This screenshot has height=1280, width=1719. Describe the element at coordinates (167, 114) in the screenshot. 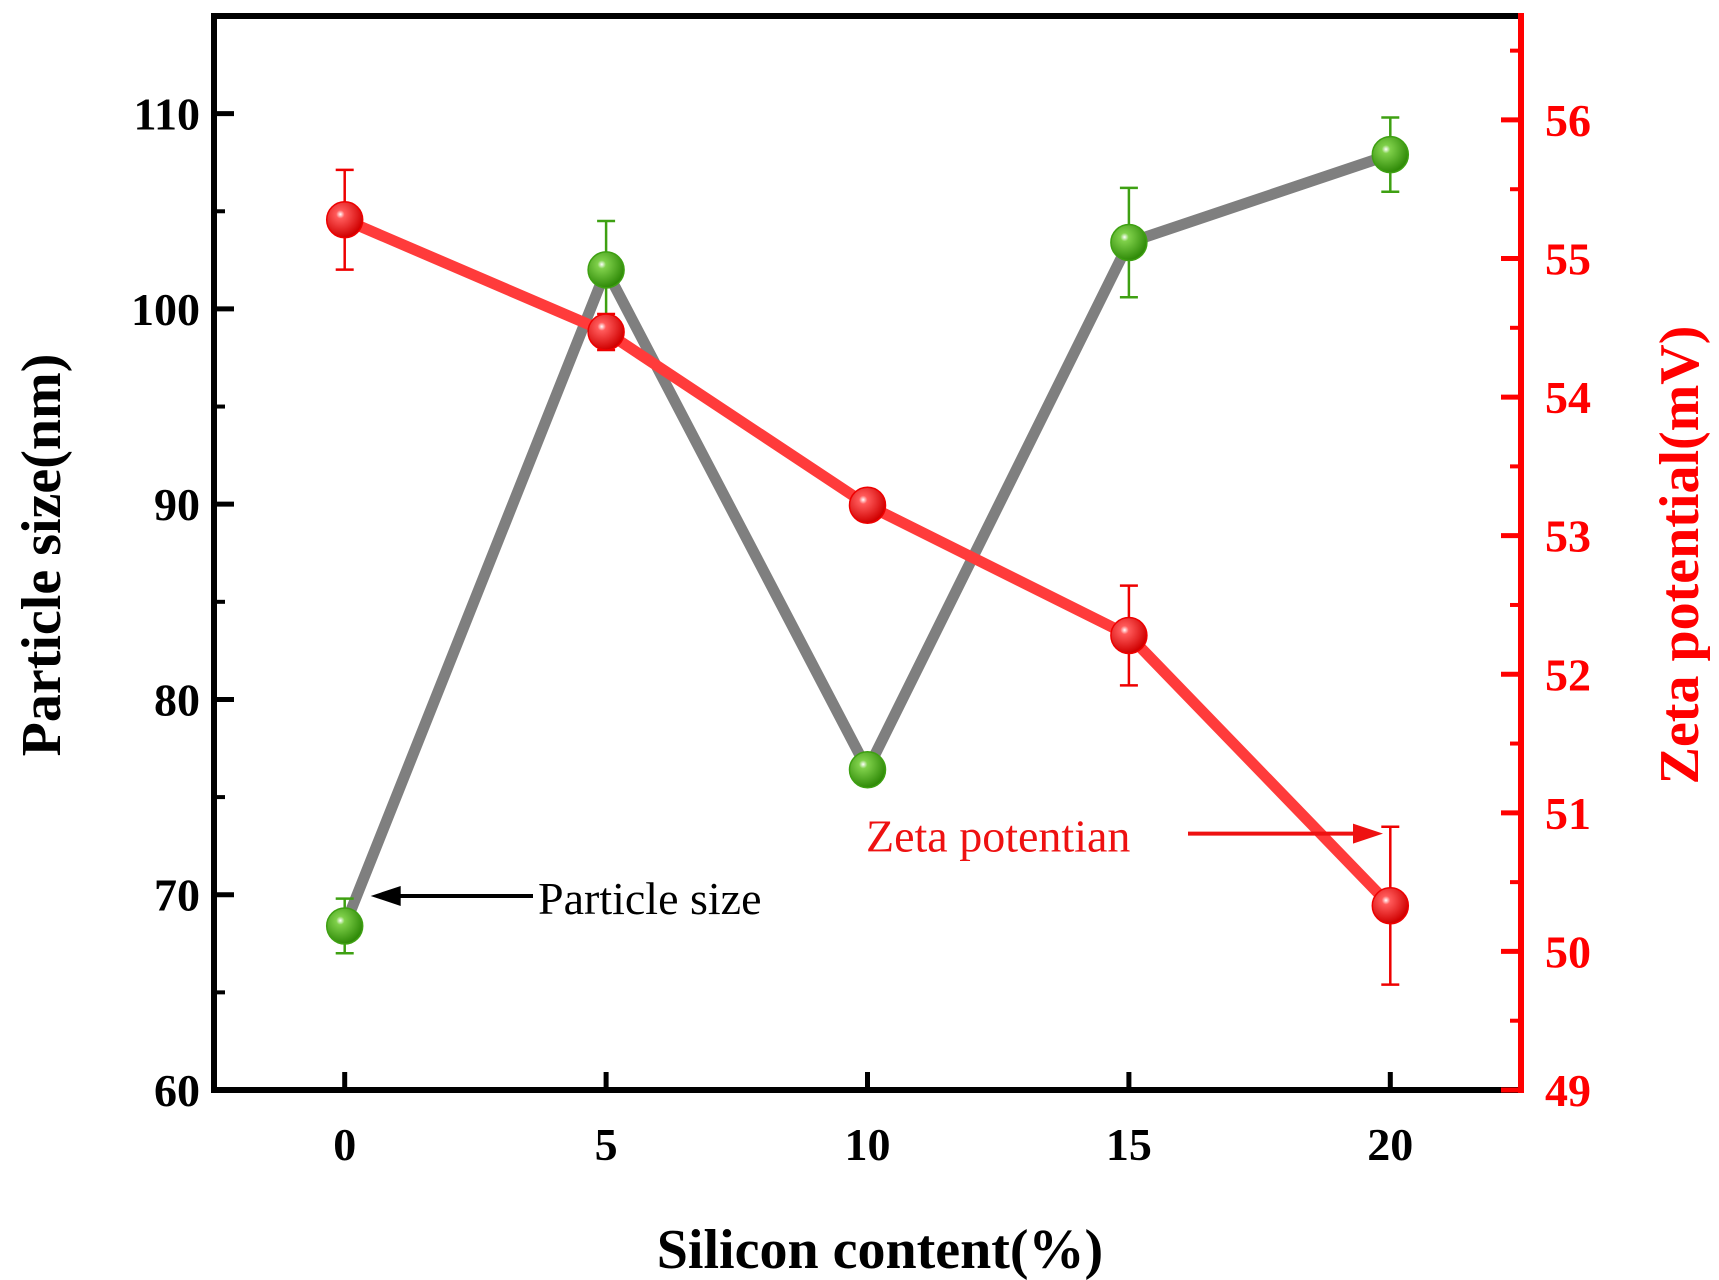

I see `y-tick-label: 110` at that location.